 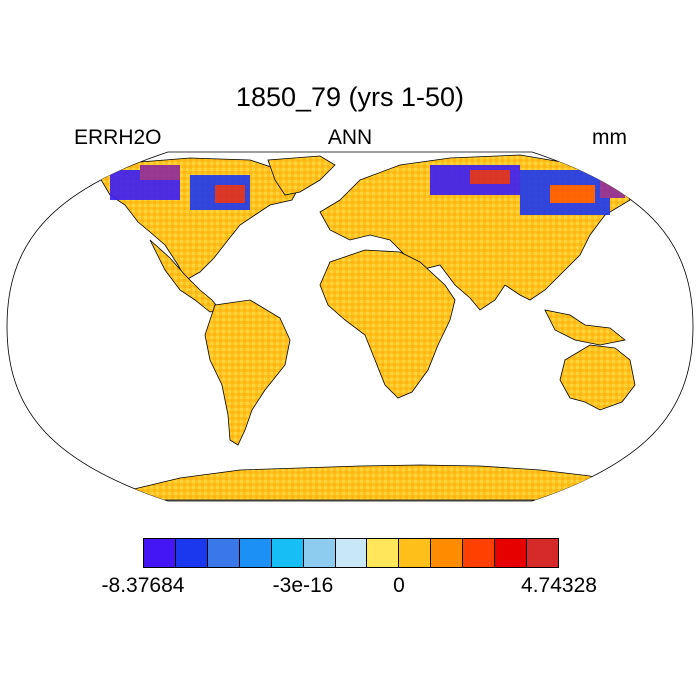 I want to click on colorbar-max-label: 4.74328, so click(x=559, y=585).